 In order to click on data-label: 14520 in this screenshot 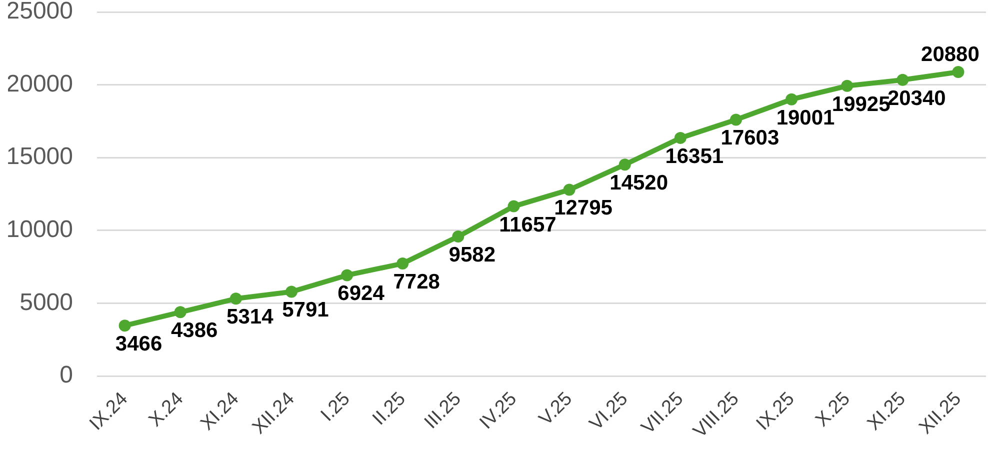, I will do `click(639, 183)`.